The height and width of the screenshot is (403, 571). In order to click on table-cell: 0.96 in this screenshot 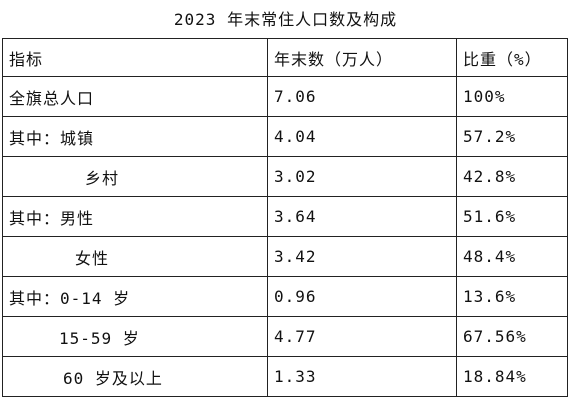, I will do `click(362, 296)`.